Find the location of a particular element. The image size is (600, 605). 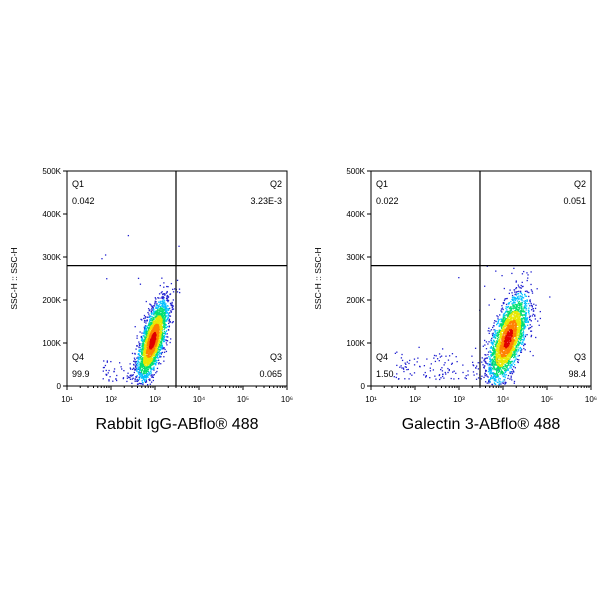

y-tick-label: 0 is located at coordinates (59, 386).